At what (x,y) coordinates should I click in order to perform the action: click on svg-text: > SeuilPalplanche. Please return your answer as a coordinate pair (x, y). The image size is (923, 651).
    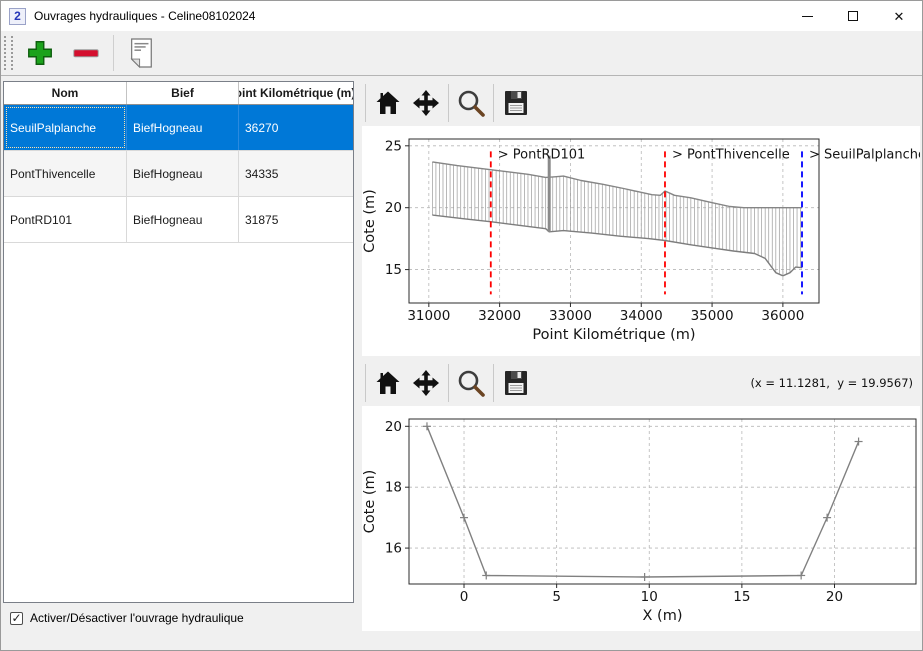
    Looking at the image, I should click on (864, 154).